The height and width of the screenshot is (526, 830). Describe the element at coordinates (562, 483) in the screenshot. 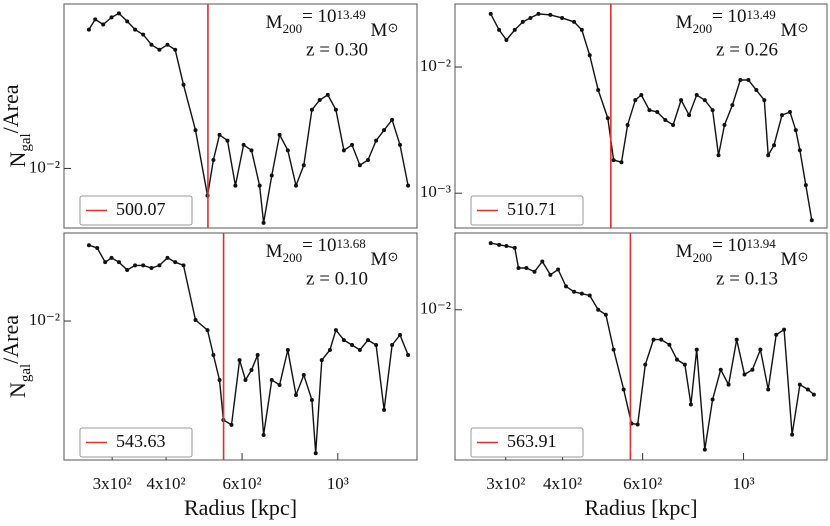

I see `x-tick-label: 4x10²` at that location.